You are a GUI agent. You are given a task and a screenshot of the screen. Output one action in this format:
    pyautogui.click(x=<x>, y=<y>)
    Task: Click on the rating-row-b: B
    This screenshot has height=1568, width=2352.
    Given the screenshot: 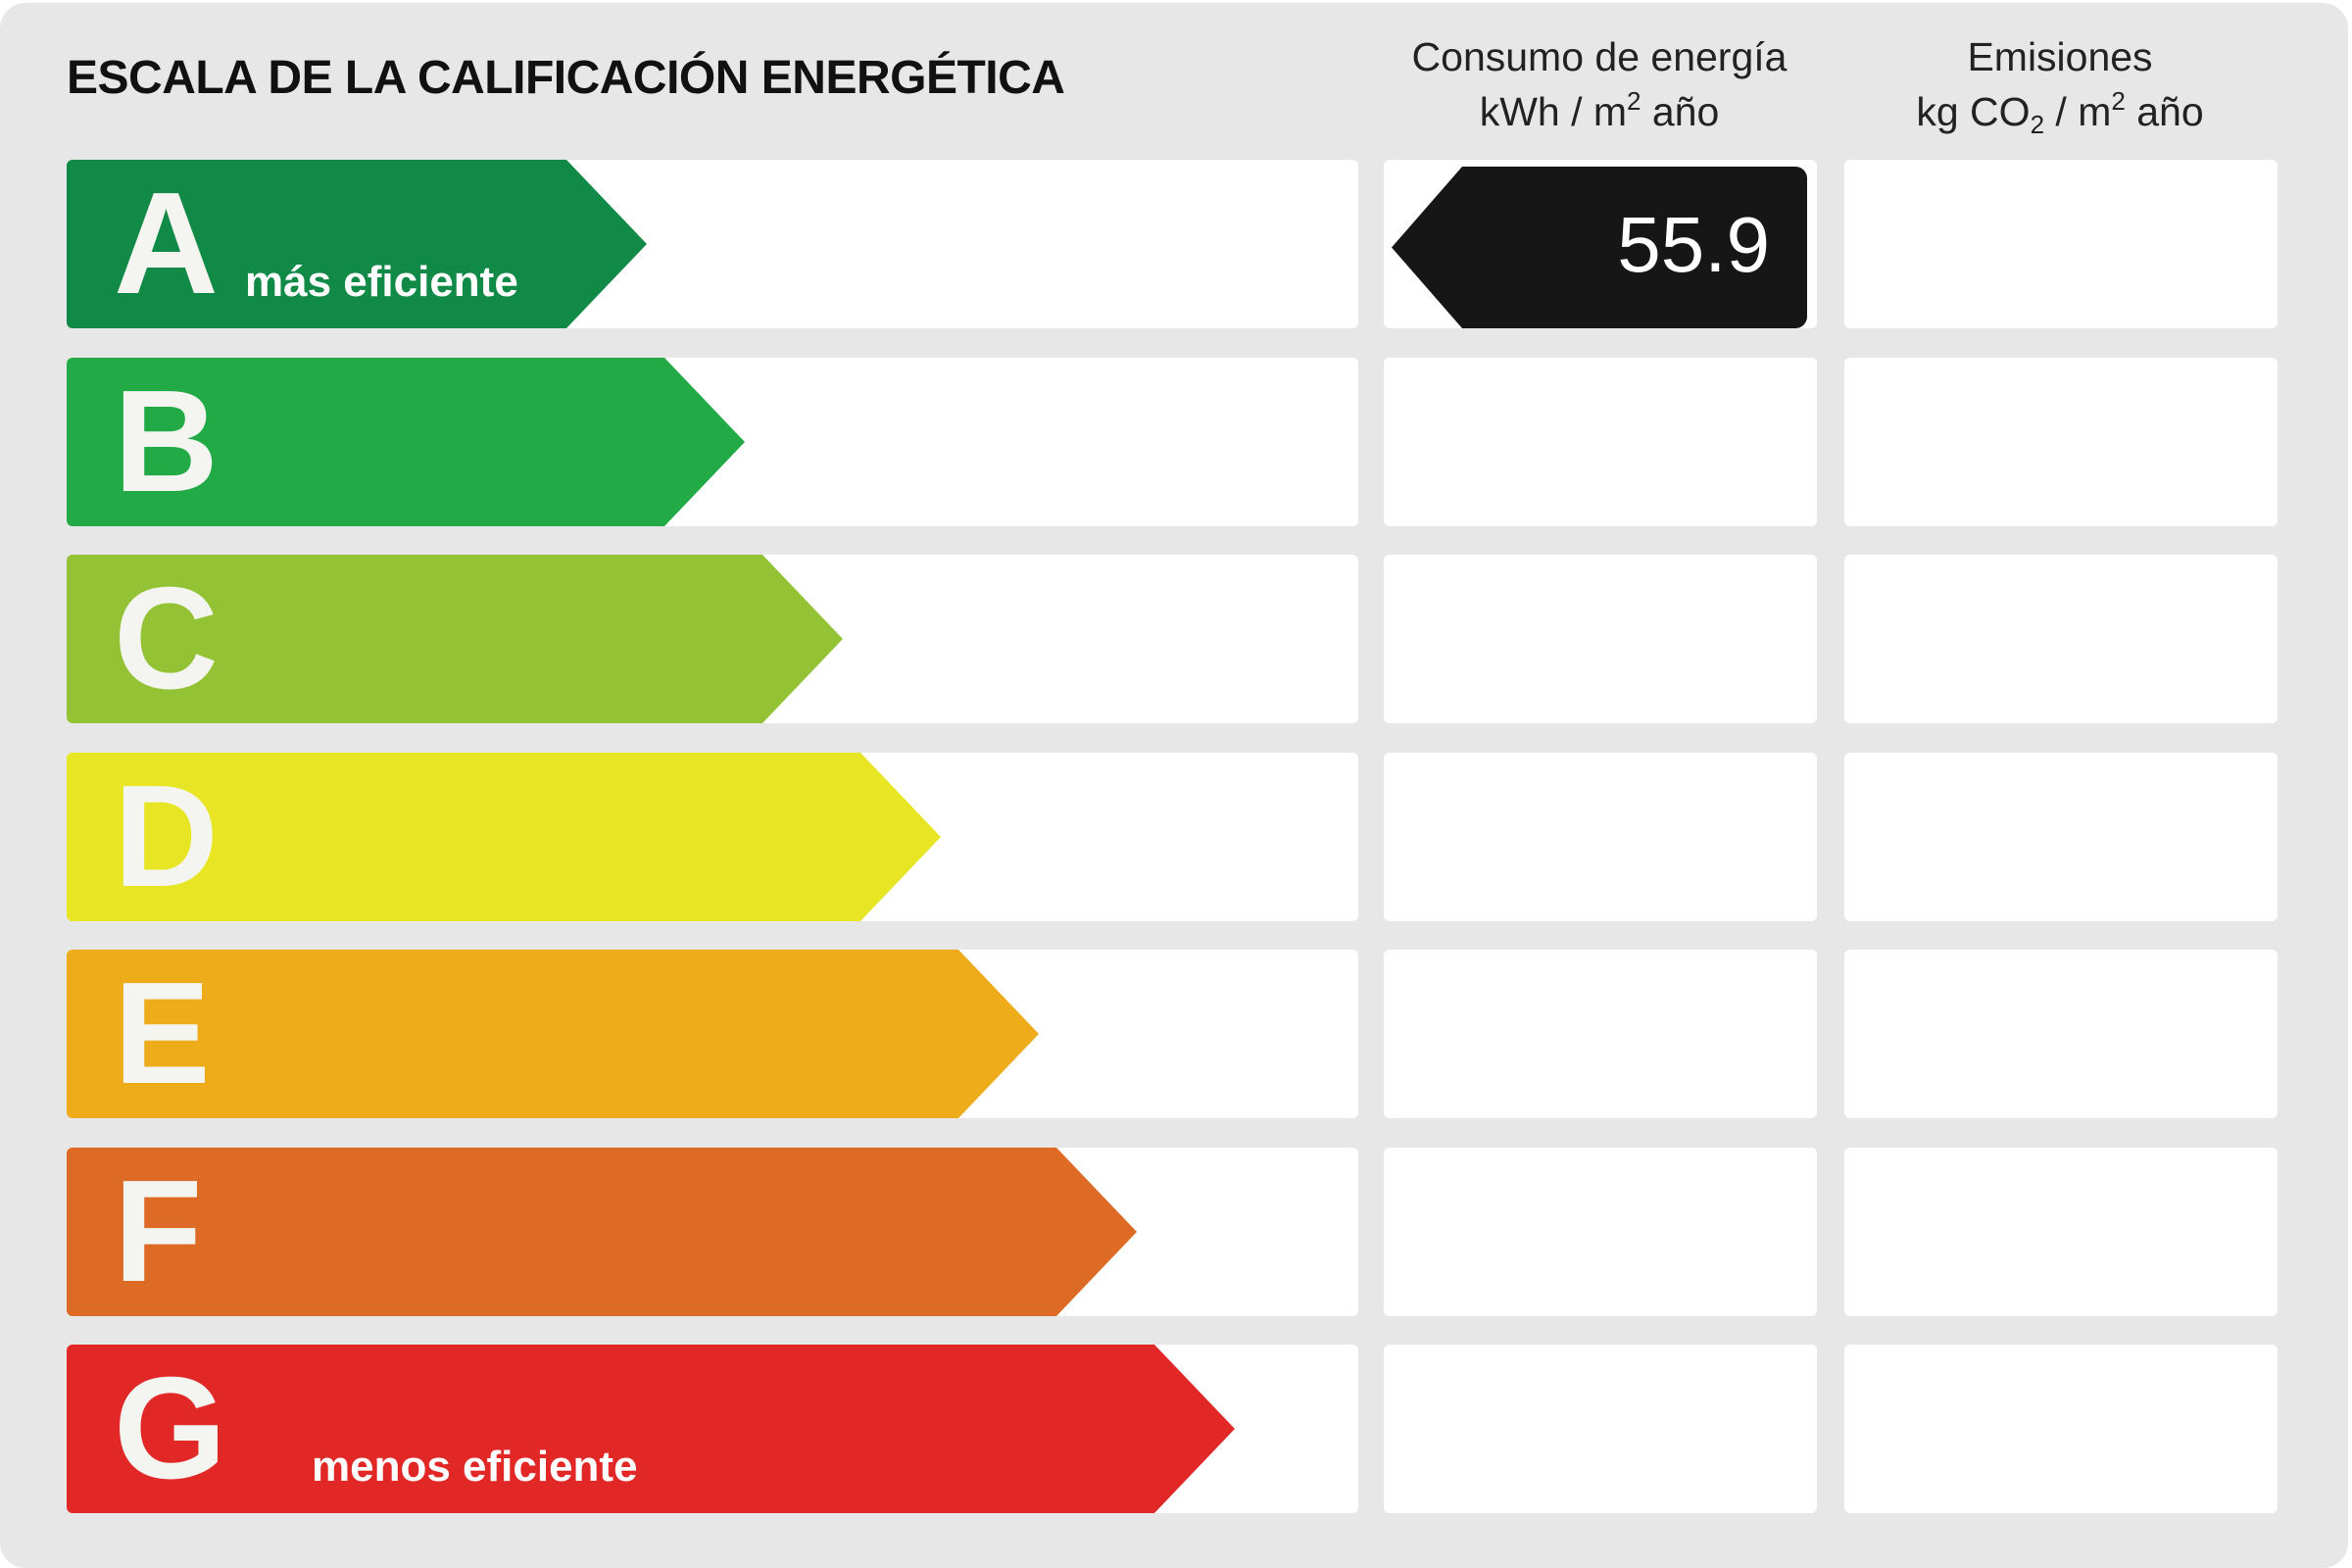 What is the action you would take?
    pyautogui.click(x=712, y=442)
    